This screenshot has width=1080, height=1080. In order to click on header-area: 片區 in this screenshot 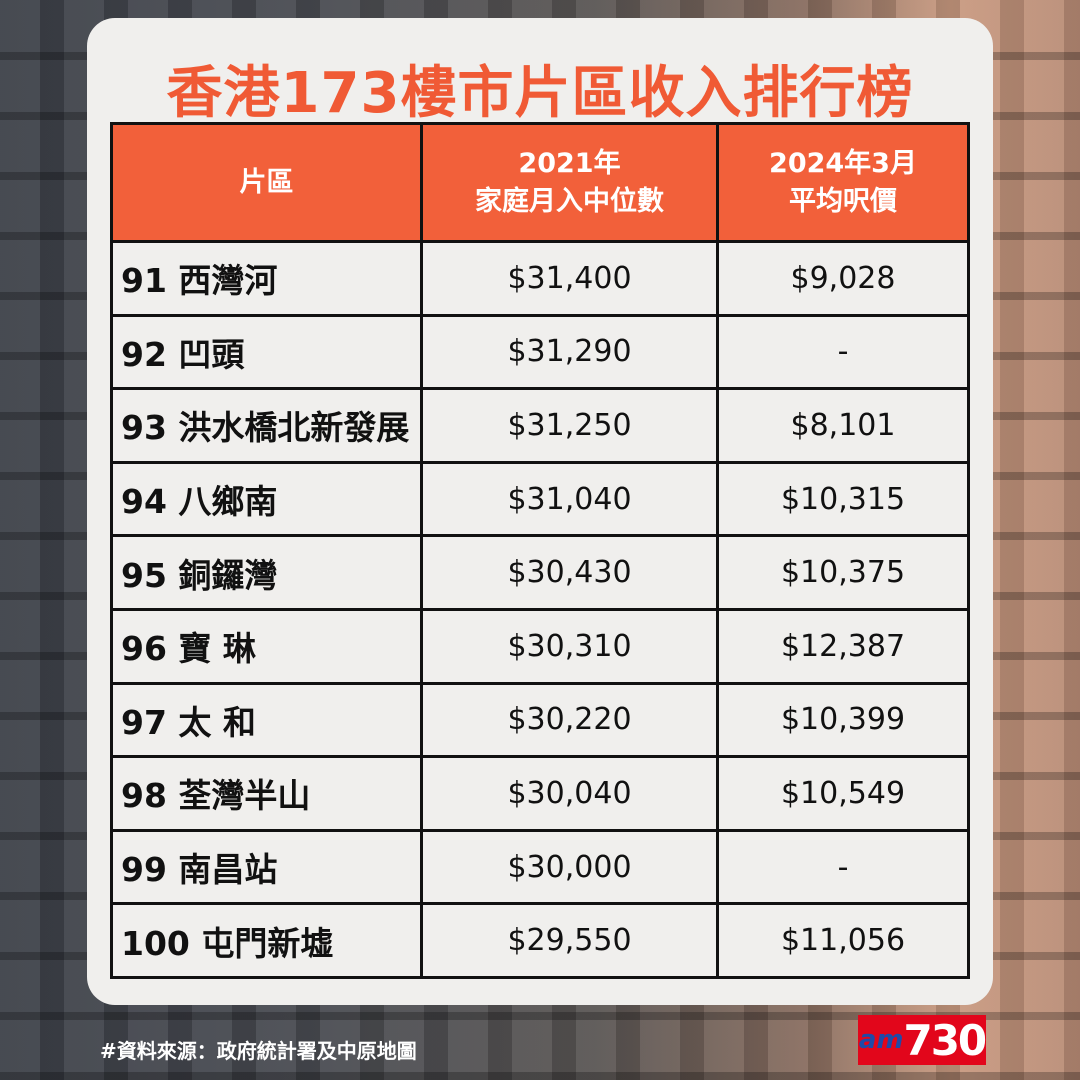, I will do `click(266, 182)`.